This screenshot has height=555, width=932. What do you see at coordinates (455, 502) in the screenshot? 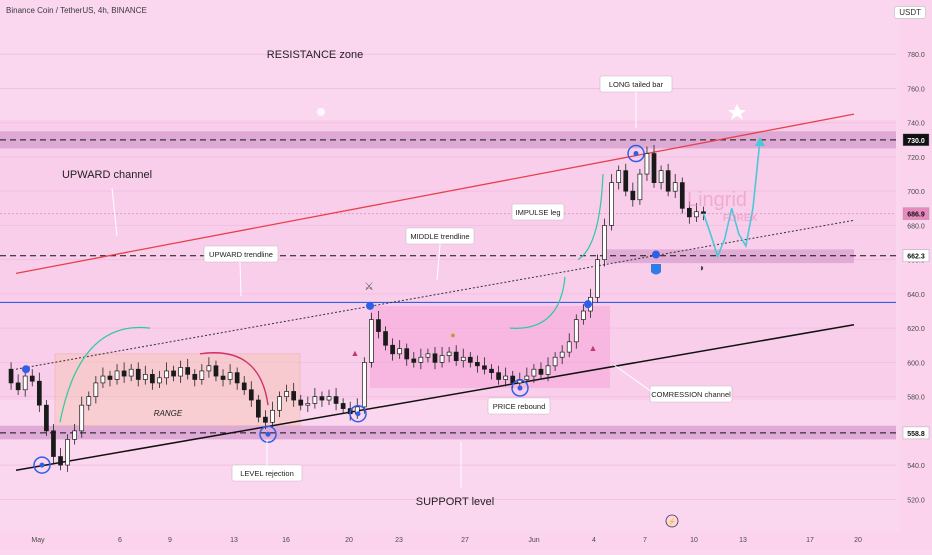
I see `support-level-label: SUPPORT level` at bounding box center [455, 502].